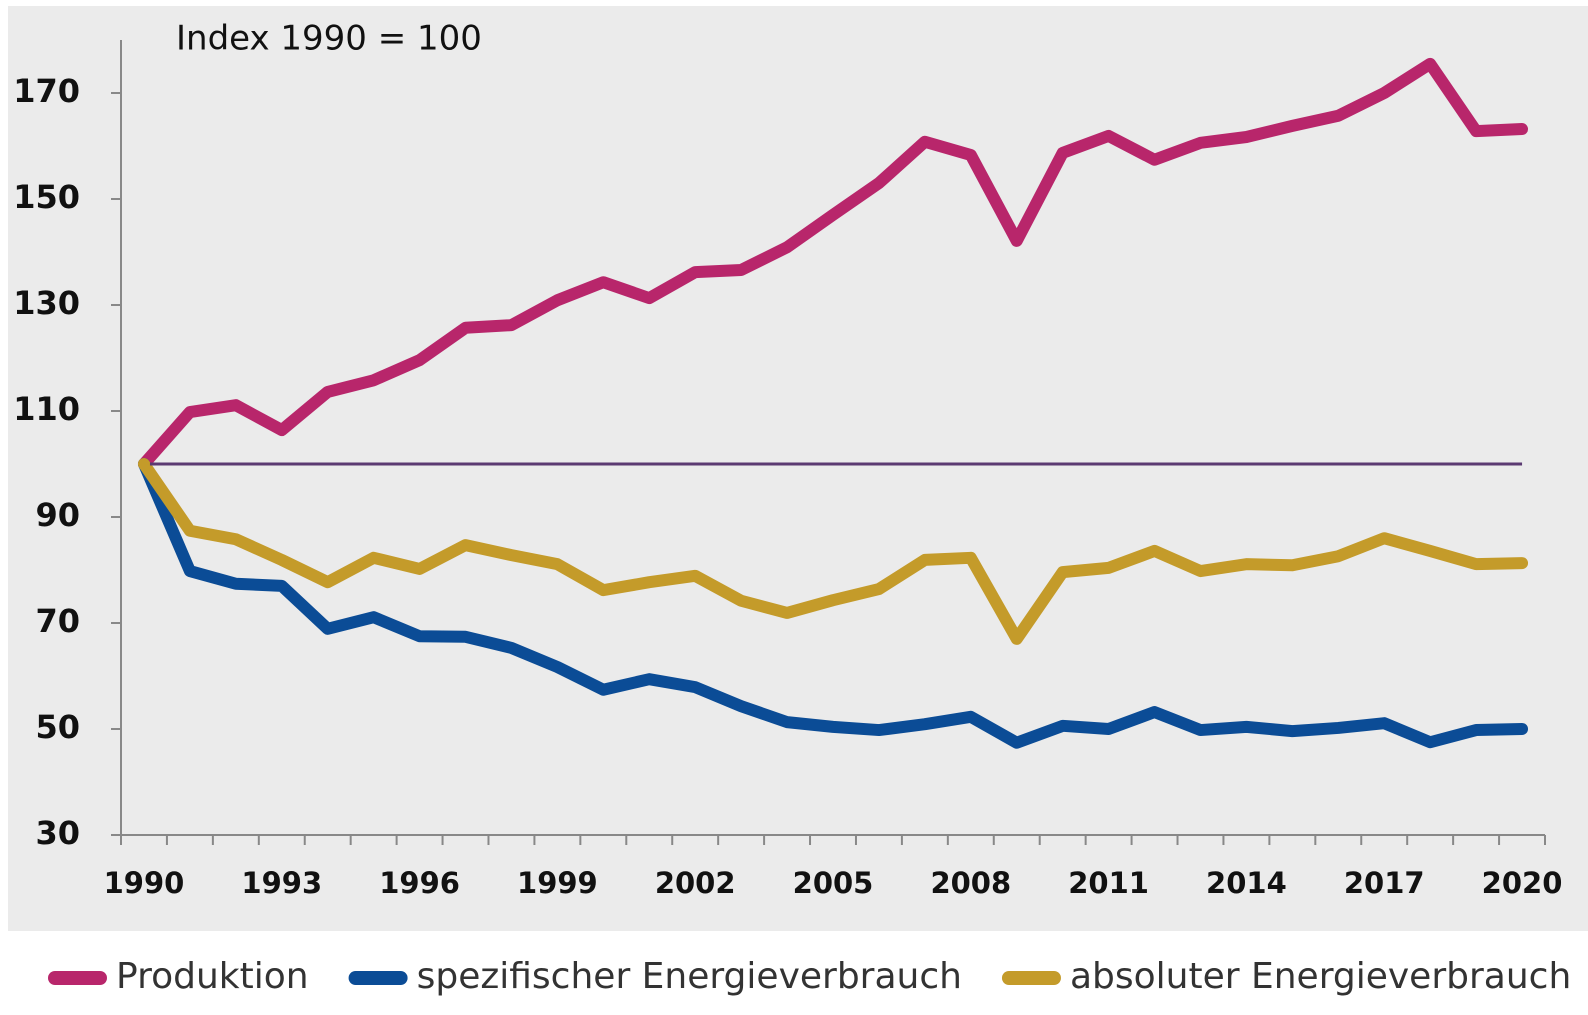  I want to click on x-tick-label: 1996, so click(419, 883).